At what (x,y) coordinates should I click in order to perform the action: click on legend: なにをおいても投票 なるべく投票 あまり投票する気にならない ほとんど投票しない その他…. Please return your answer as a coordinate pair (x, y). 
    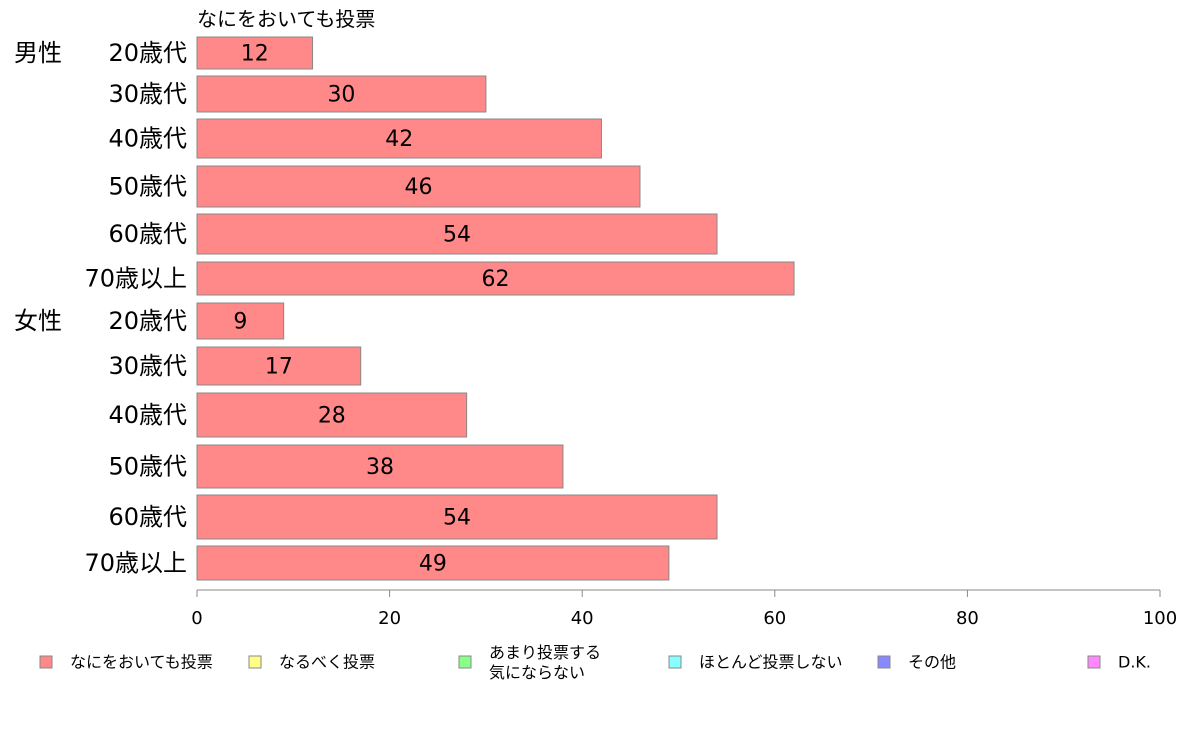
    Looking at the image, I should click on (595, 662).